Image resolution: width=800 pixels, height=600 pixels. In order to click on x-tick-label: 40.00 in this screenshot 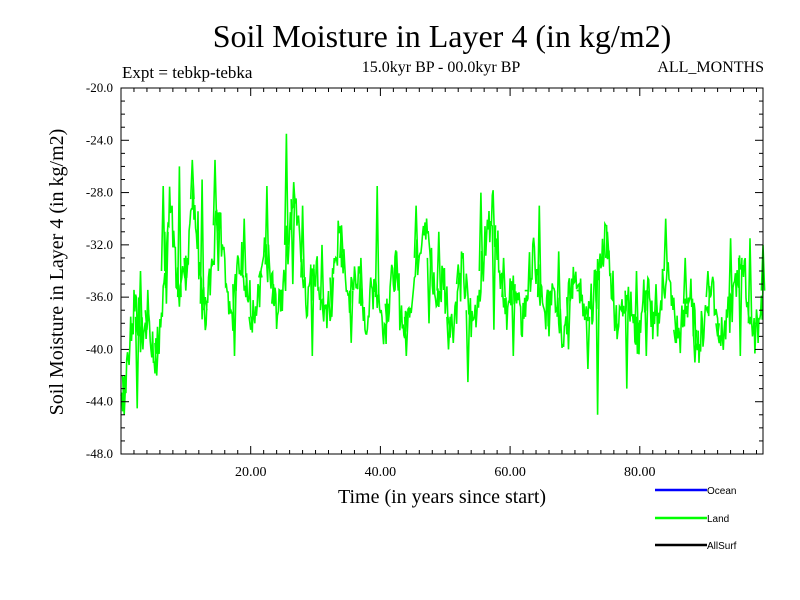, I will do `click(381, 472)`.